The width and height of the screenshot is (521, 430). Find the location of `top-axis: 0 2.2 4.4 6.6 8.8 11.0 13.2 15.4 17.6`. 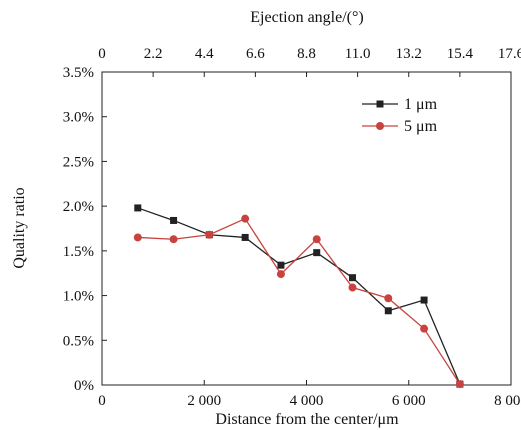

top-axis: 0 2.2 4.4 6.6 8.8 11.0 13.2 15.4 17.6 is located at coordinates (309, 61).